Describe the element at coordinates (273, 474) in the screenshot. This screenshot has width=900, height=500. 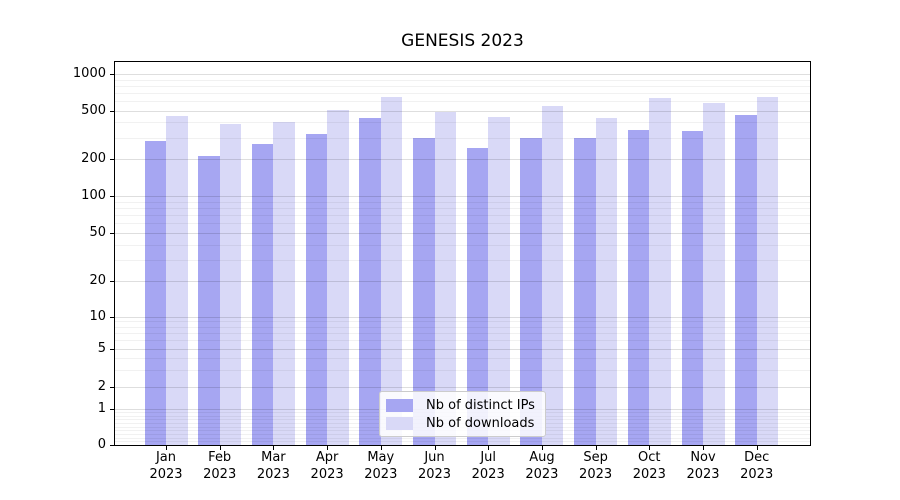
I see `x-tick-label-year-mar: 2023` at that location.